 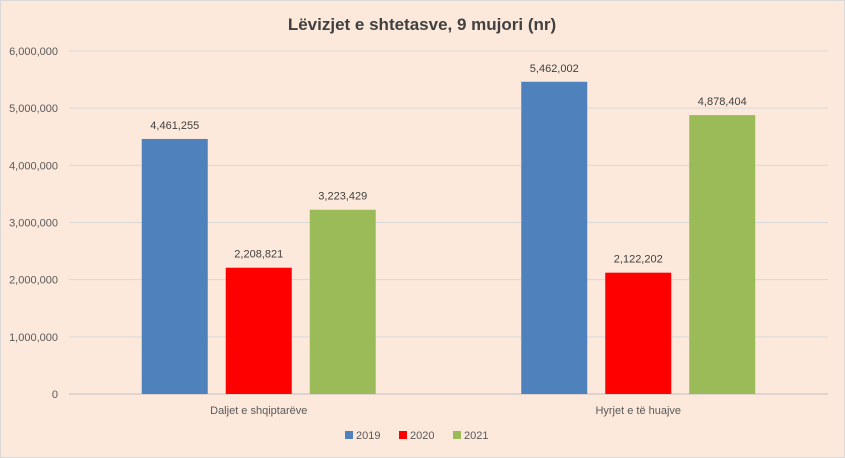 What do you see at coordinates (55, 395) in the screenshot?
I see `y-tick-label: 0` at bounding box center [55, 395].